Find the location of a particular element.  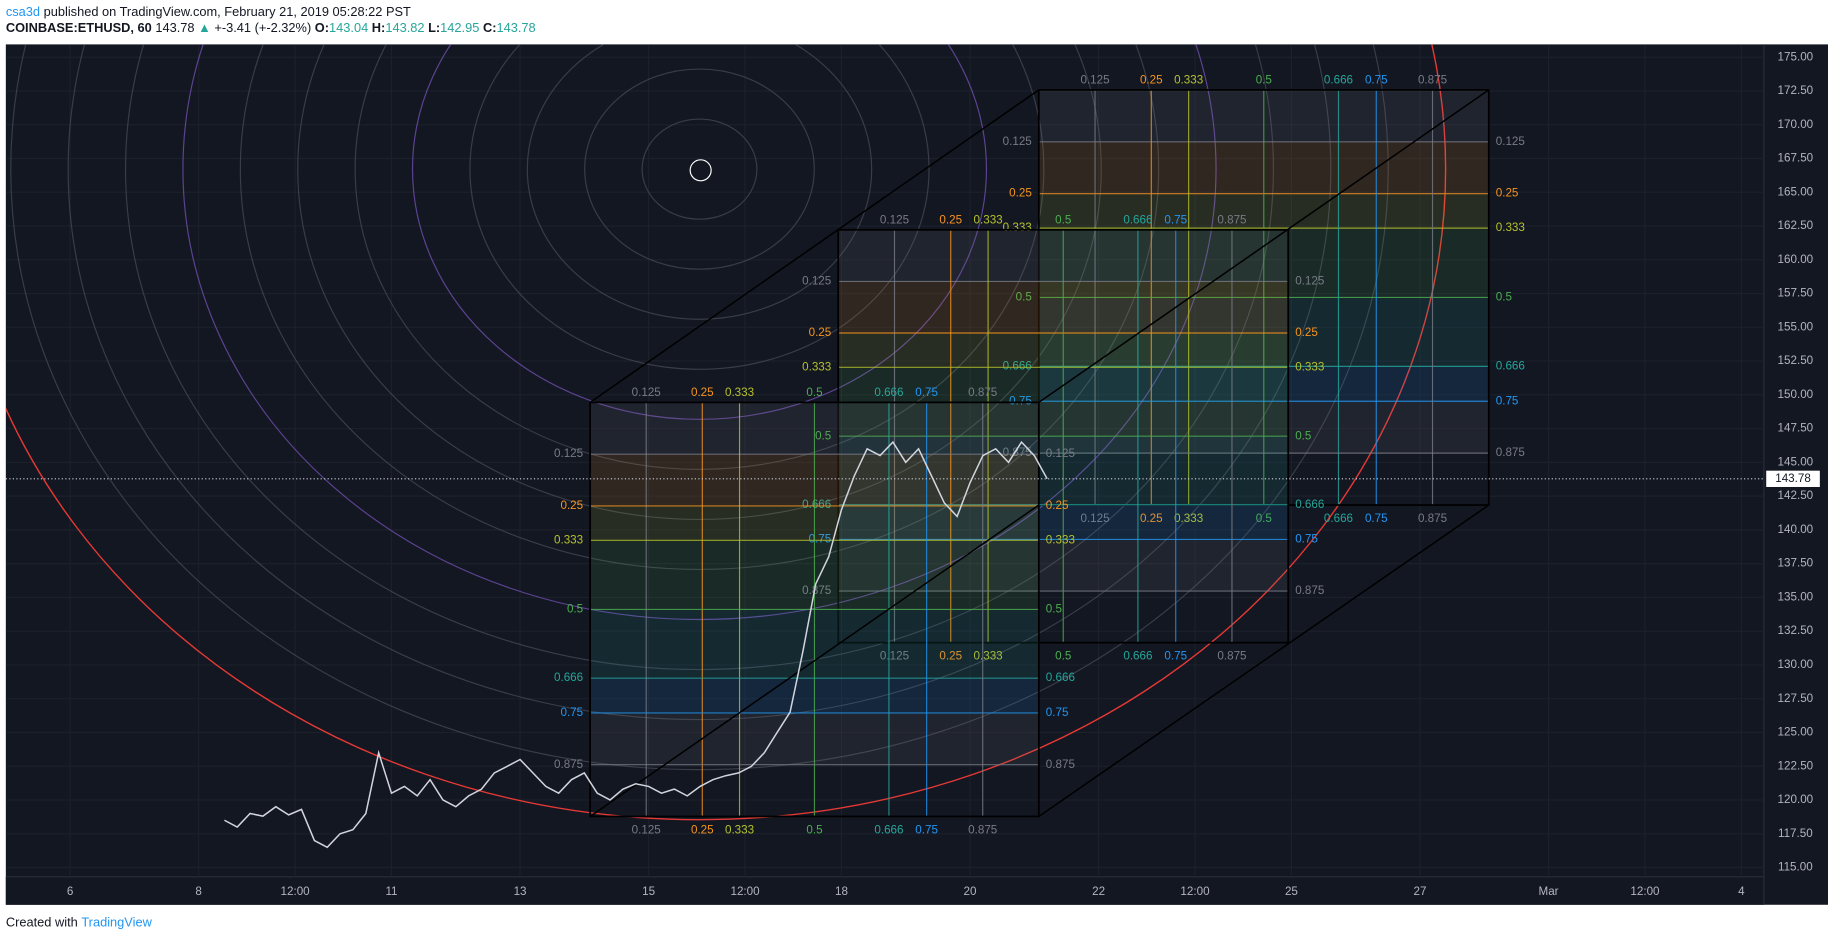

x-tick-label: 13 is located at coordinates (520, 891).